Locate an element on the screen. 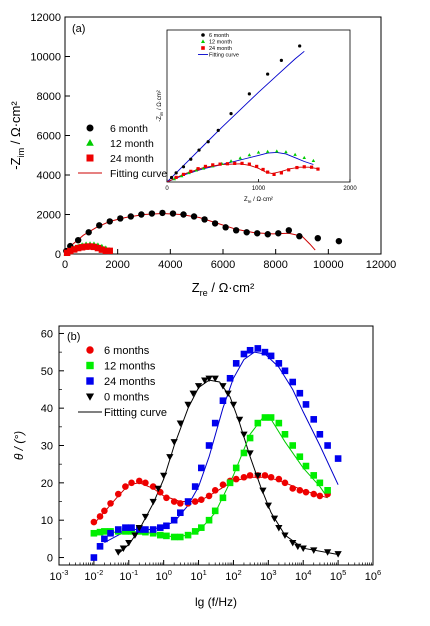  x-tick-label: 10000 is located at coordinates (328, 265).